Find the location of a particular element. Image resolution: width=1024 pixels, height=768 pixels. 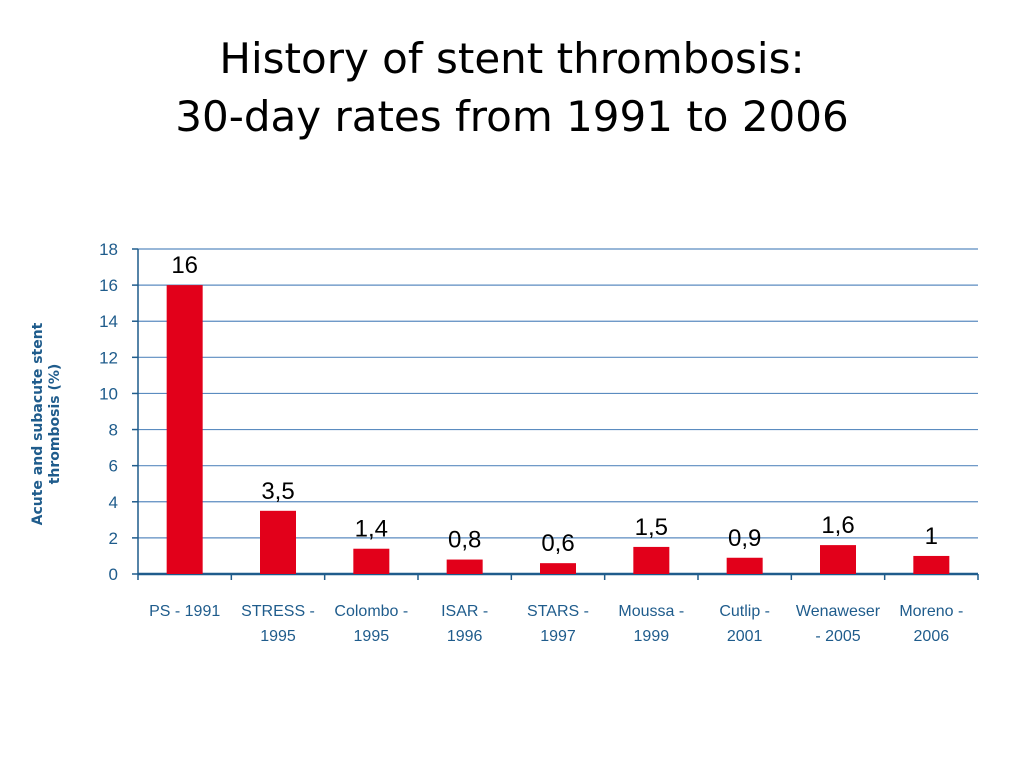

x-tick-label-line: STARS - is located at coordinates (558, 611).